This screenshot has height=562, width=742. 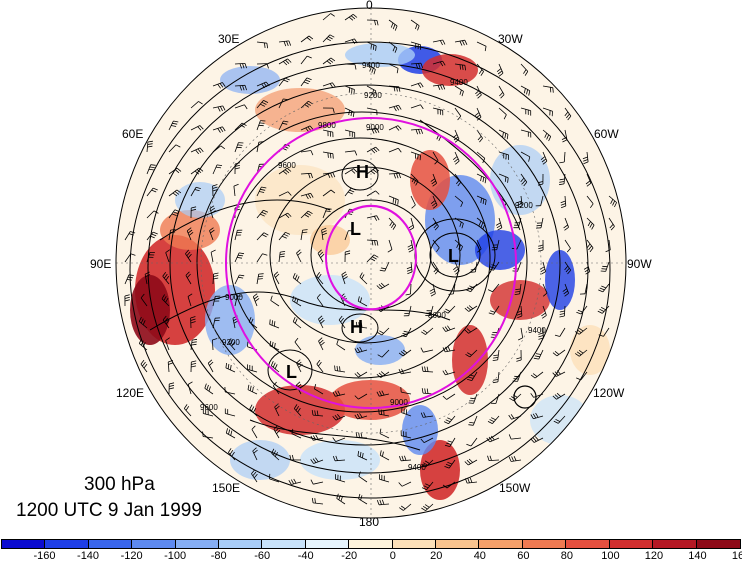 What do you see at coordinates (175, 556) in the screenshot?
I see `colorbar-tick-label: -100` at bounding box center [175, 556].